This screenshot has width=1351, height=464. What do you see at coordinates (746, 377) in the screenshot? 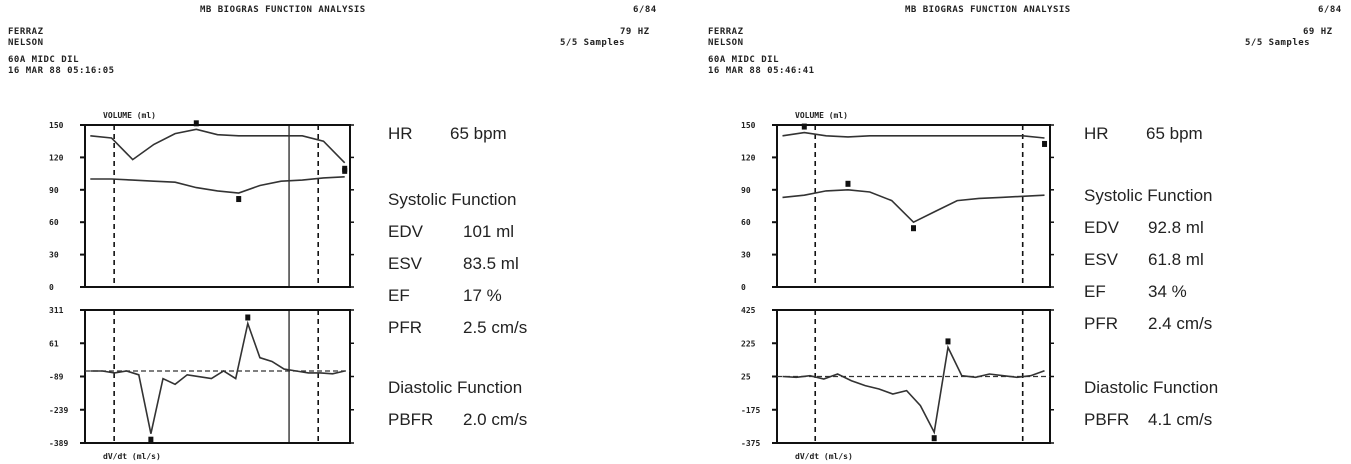
I see `y-tick-label: 25` at bounding box center [746, 377].